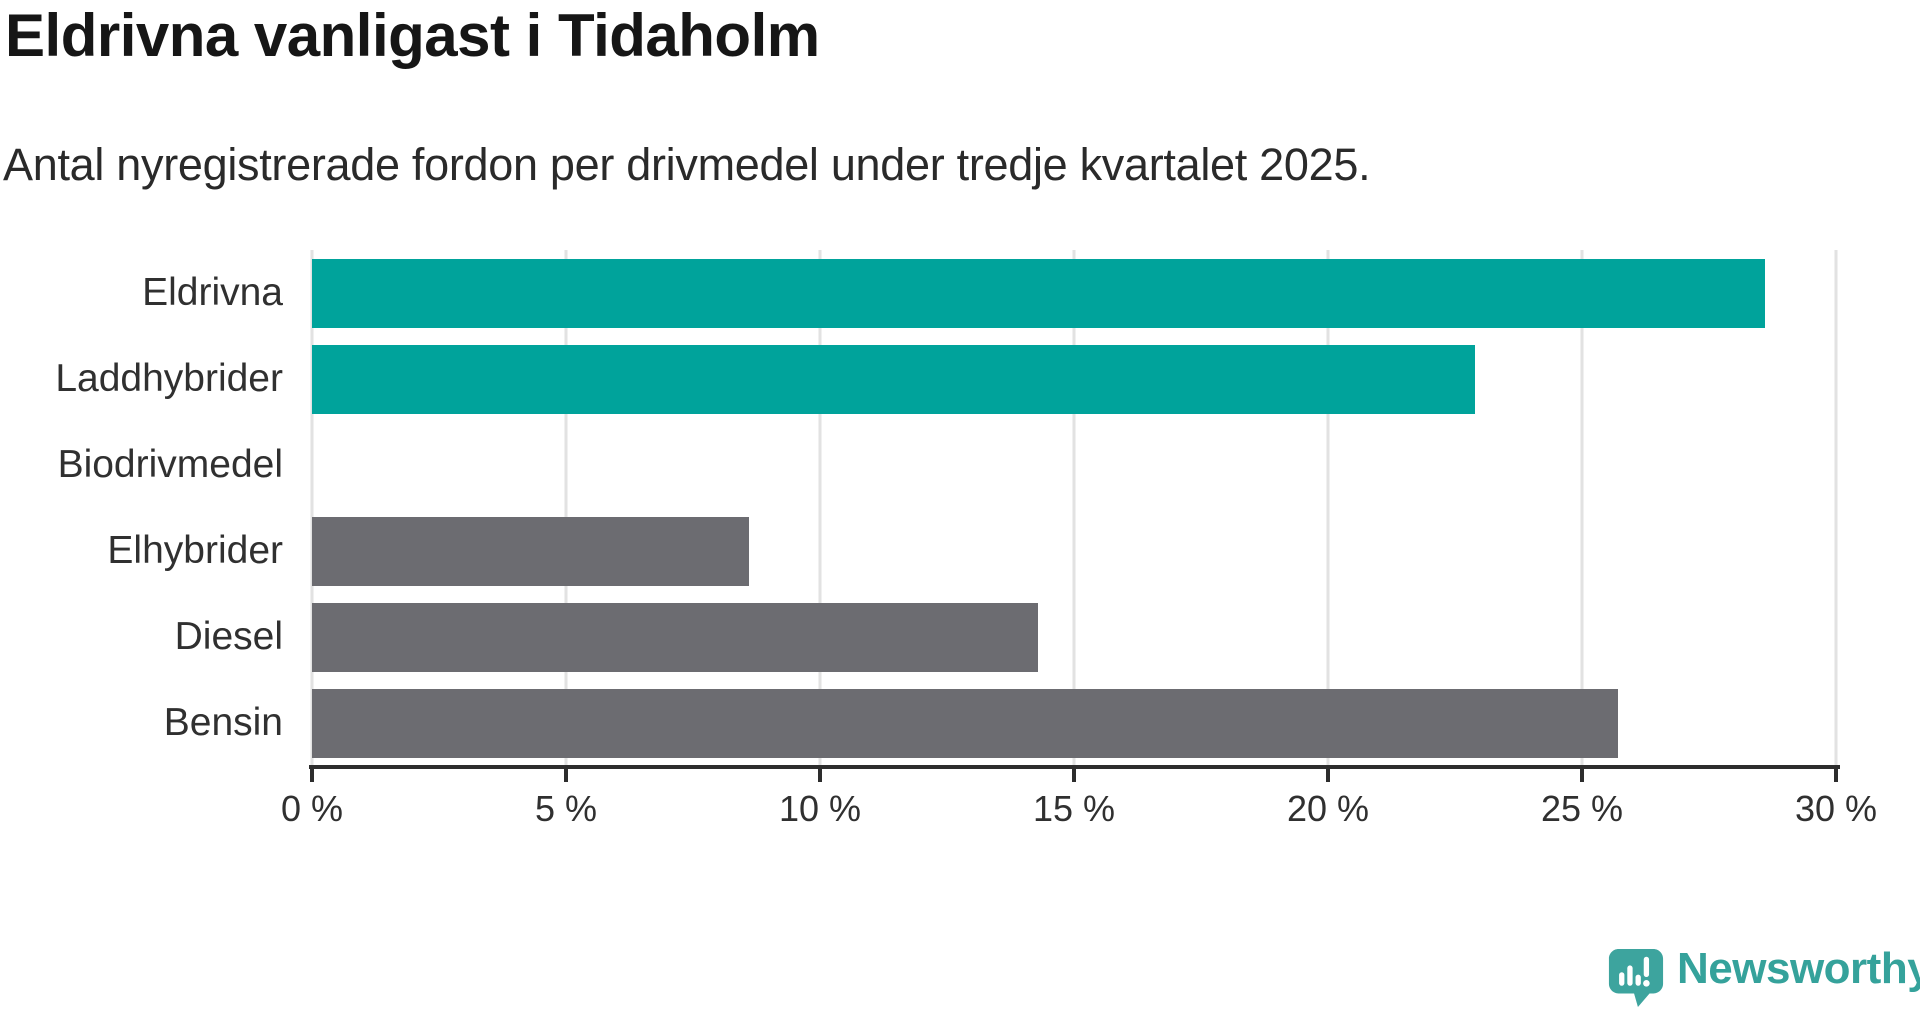 The width and height of the screenshot is (1920, 1010). I want to click on newsworthy-logo: Newsworthy, so click(1763, 976).